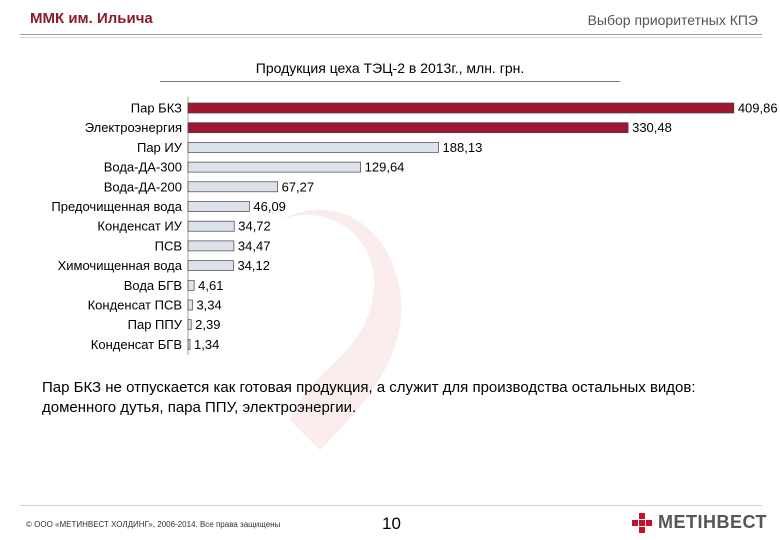 This screenshot has height=540, width=780. I want to click on bar-value-label: 2,39, so click(207, 324).